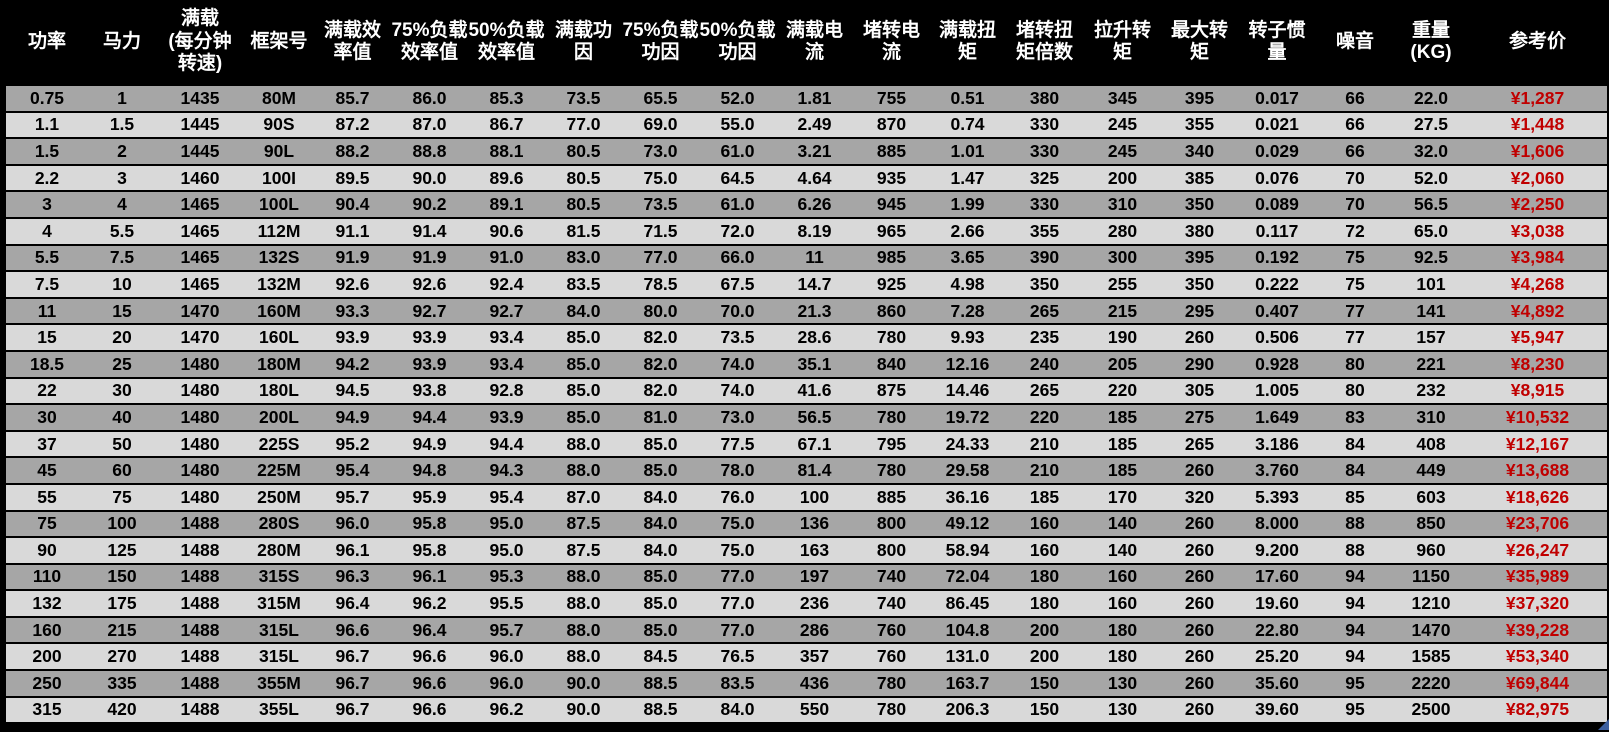 The height and width of the screenshot is (732, 1609). What do you see at coordinates (506, 470) in the screenshot?
I see `data-cell: 94.3` at bounding box center [506, 470].